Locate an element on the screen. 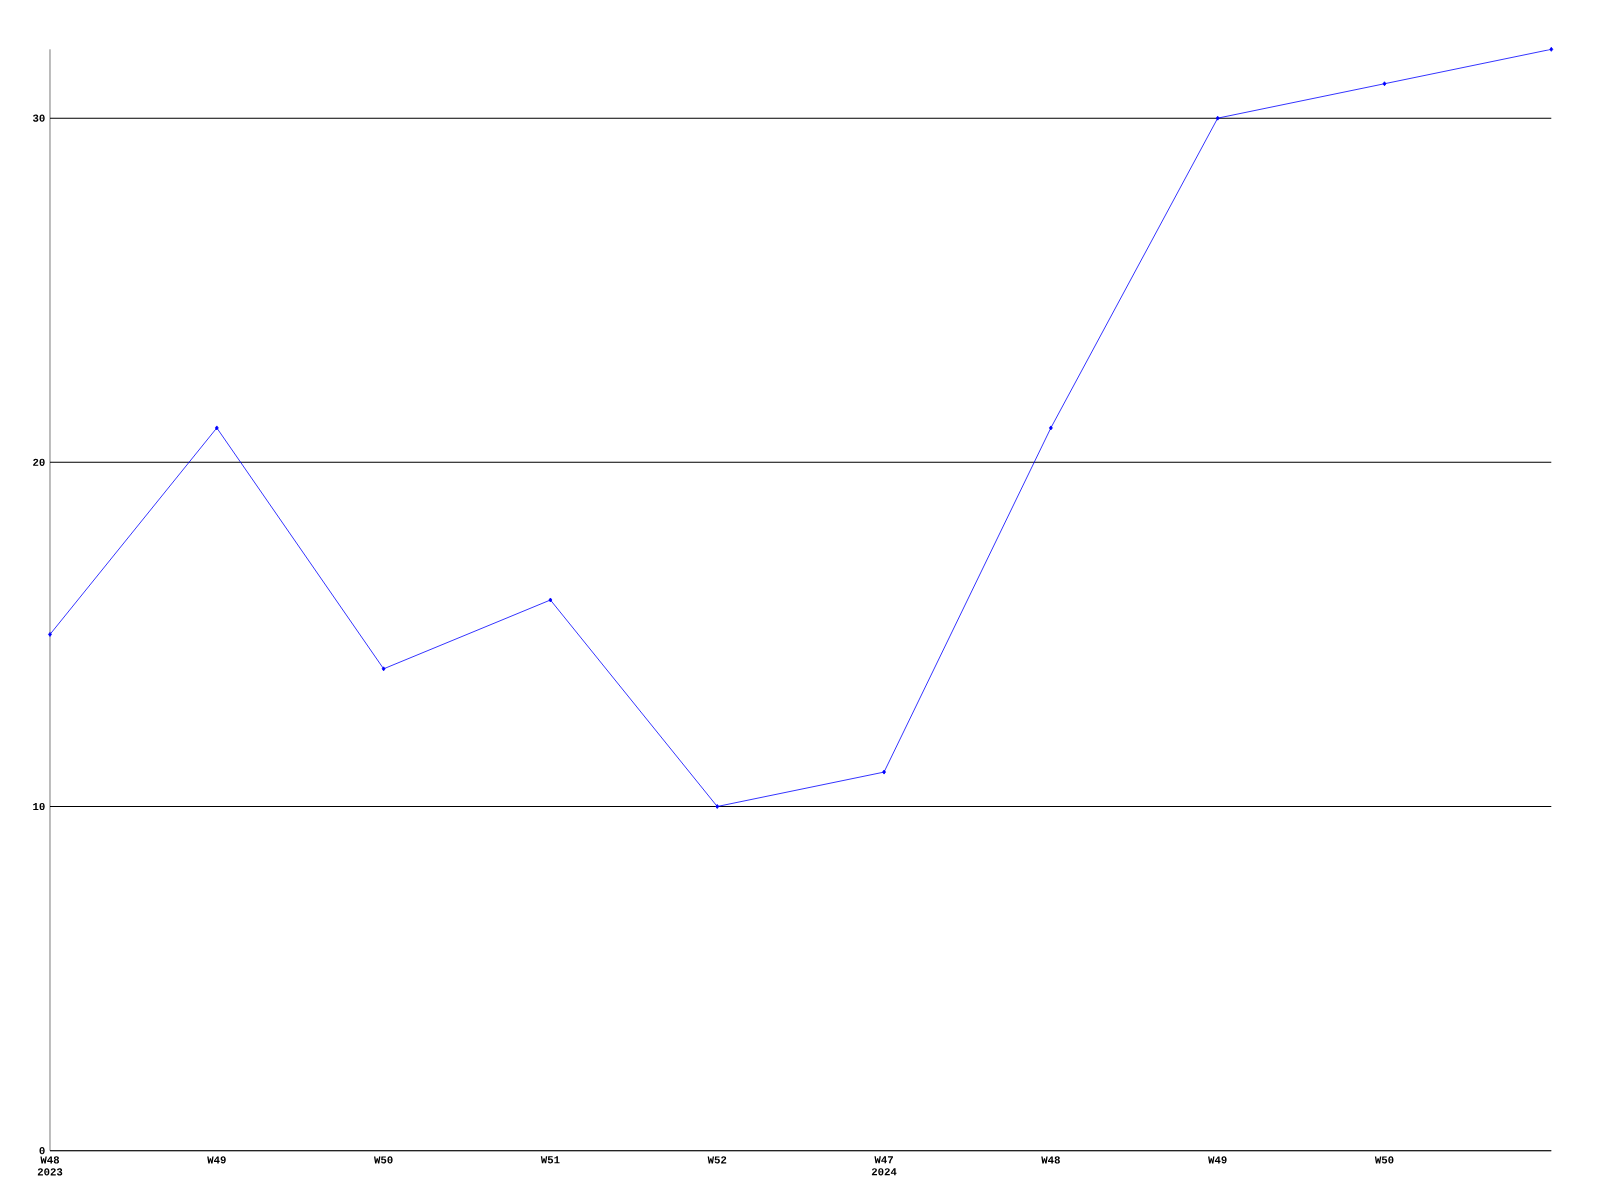 The width and height of the screenshot is (1600, 1200). x-tick-label: W48 2023 is located at coordinates (50, 1166).